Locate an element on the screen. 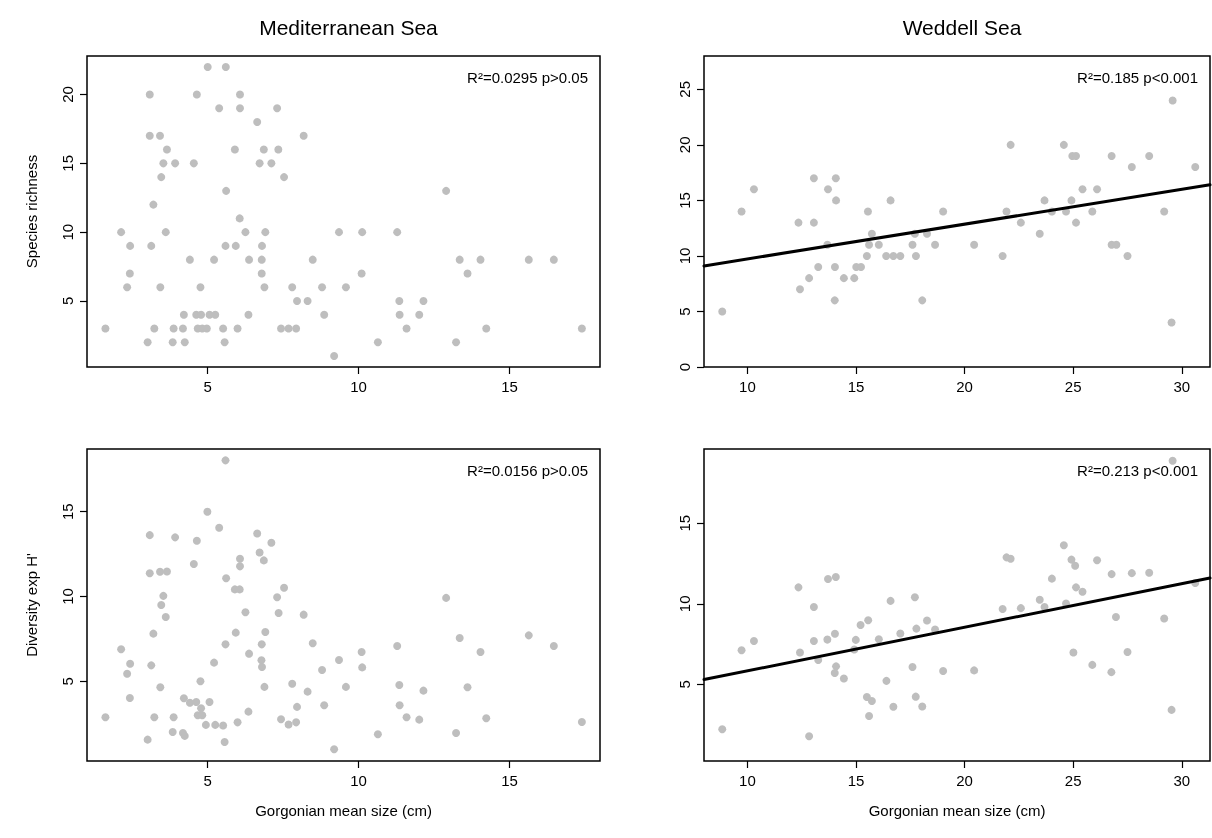 The image size is (1212, 838). annotation: R²=0.0295 p>0.05 is located at coordinates (528, 77).